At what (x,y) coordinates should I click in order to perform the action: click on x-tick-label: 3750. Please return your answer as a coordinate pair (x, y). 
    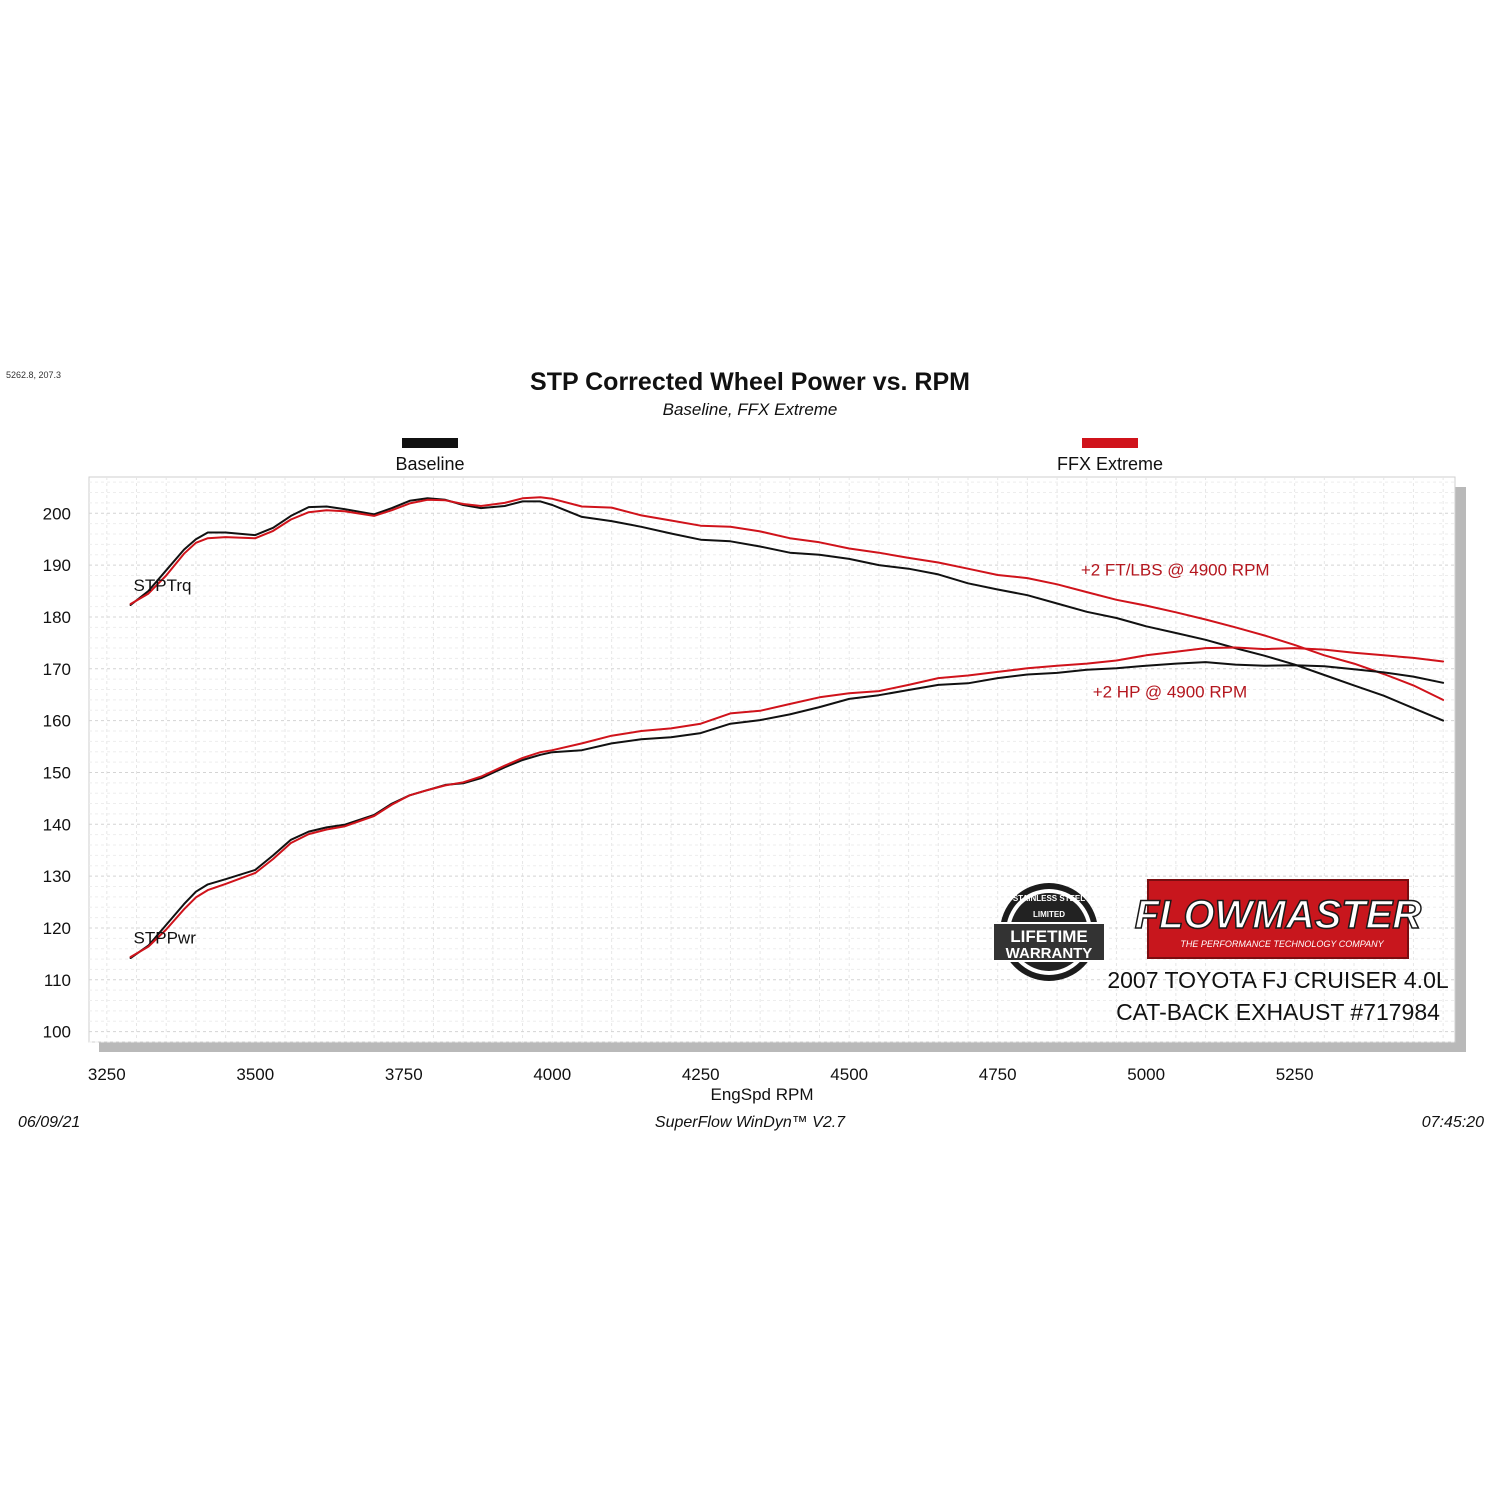
    Looking at the image, I should click on (404, 1074).